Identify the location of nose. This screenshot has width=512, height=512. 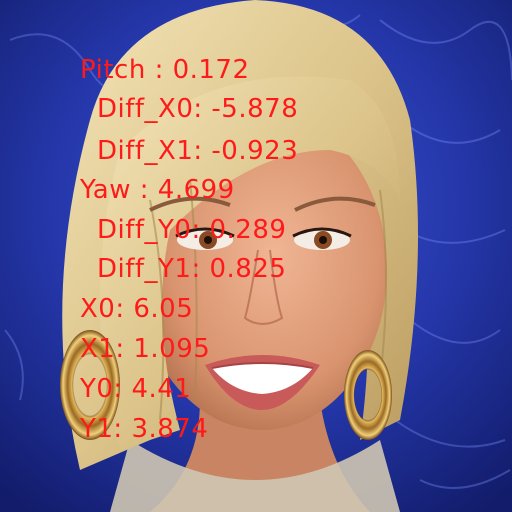
(263, 287).